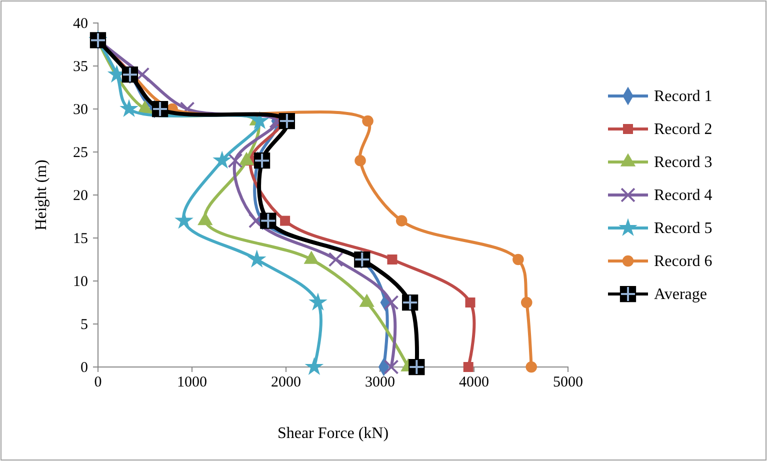 This screenshot has height=461, width=767. What do you see at coordinates (333, 433) in the screenshot?
I see `x-axis-title: Shear Force (kN)` at bounding box center [333, 433].